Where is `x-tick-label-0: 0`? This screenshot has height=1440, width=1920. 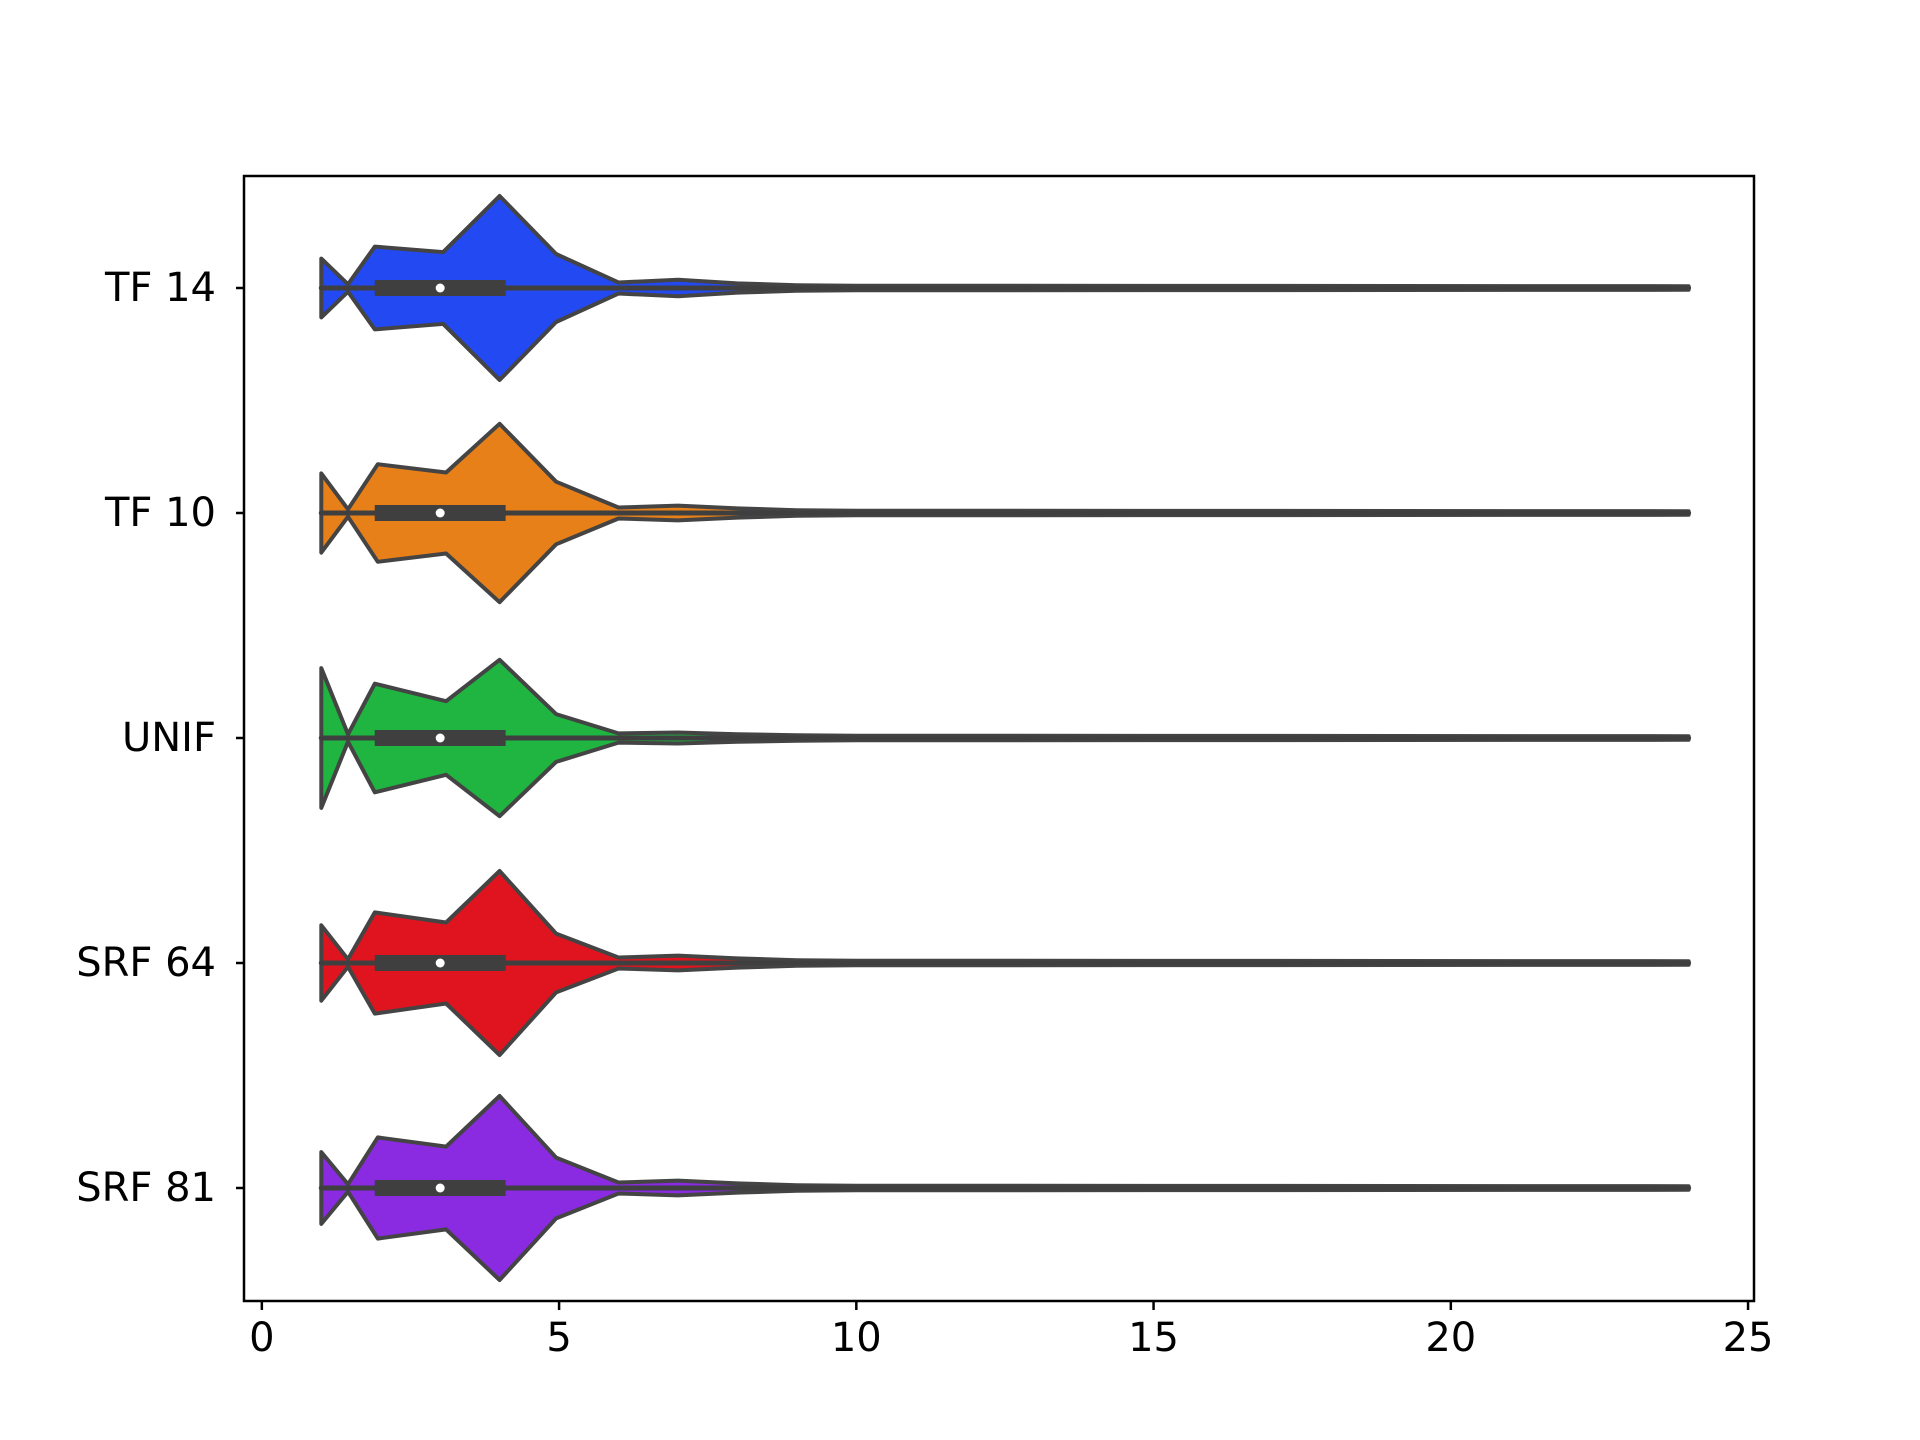
x-tick-label-0: 0 is located at coordinates (261, 1338).